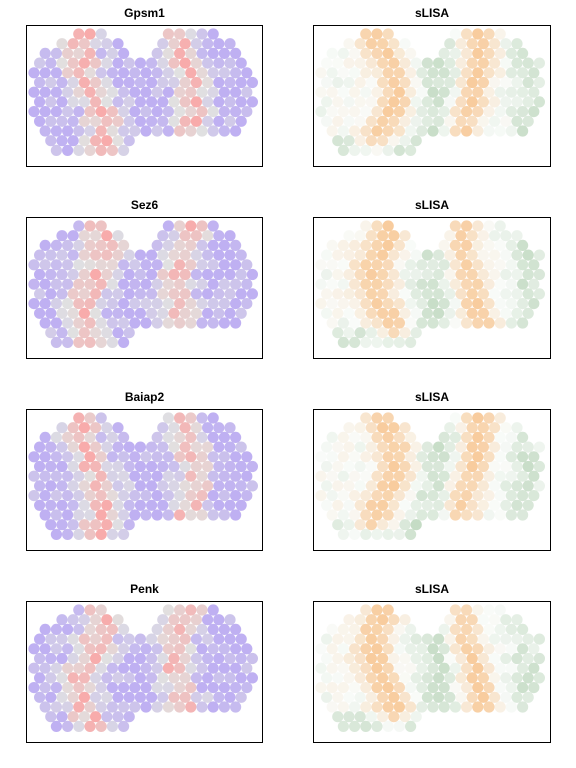  I want to click on panel-penk: Penk, so click(144, 662).